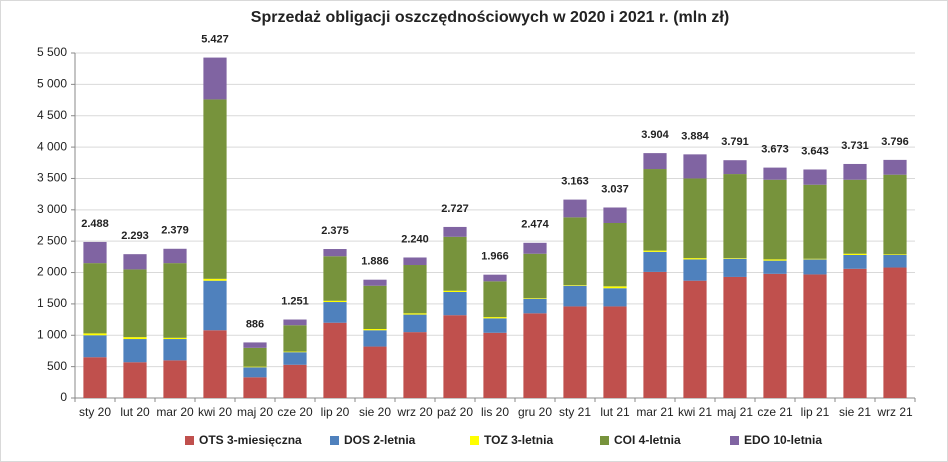 This screenshot has height=462, width=948. What do you see at coordinates (52, 209) in the screenshot?
I see `y-tick-label: 3 000` at bounding box center [52, 209].